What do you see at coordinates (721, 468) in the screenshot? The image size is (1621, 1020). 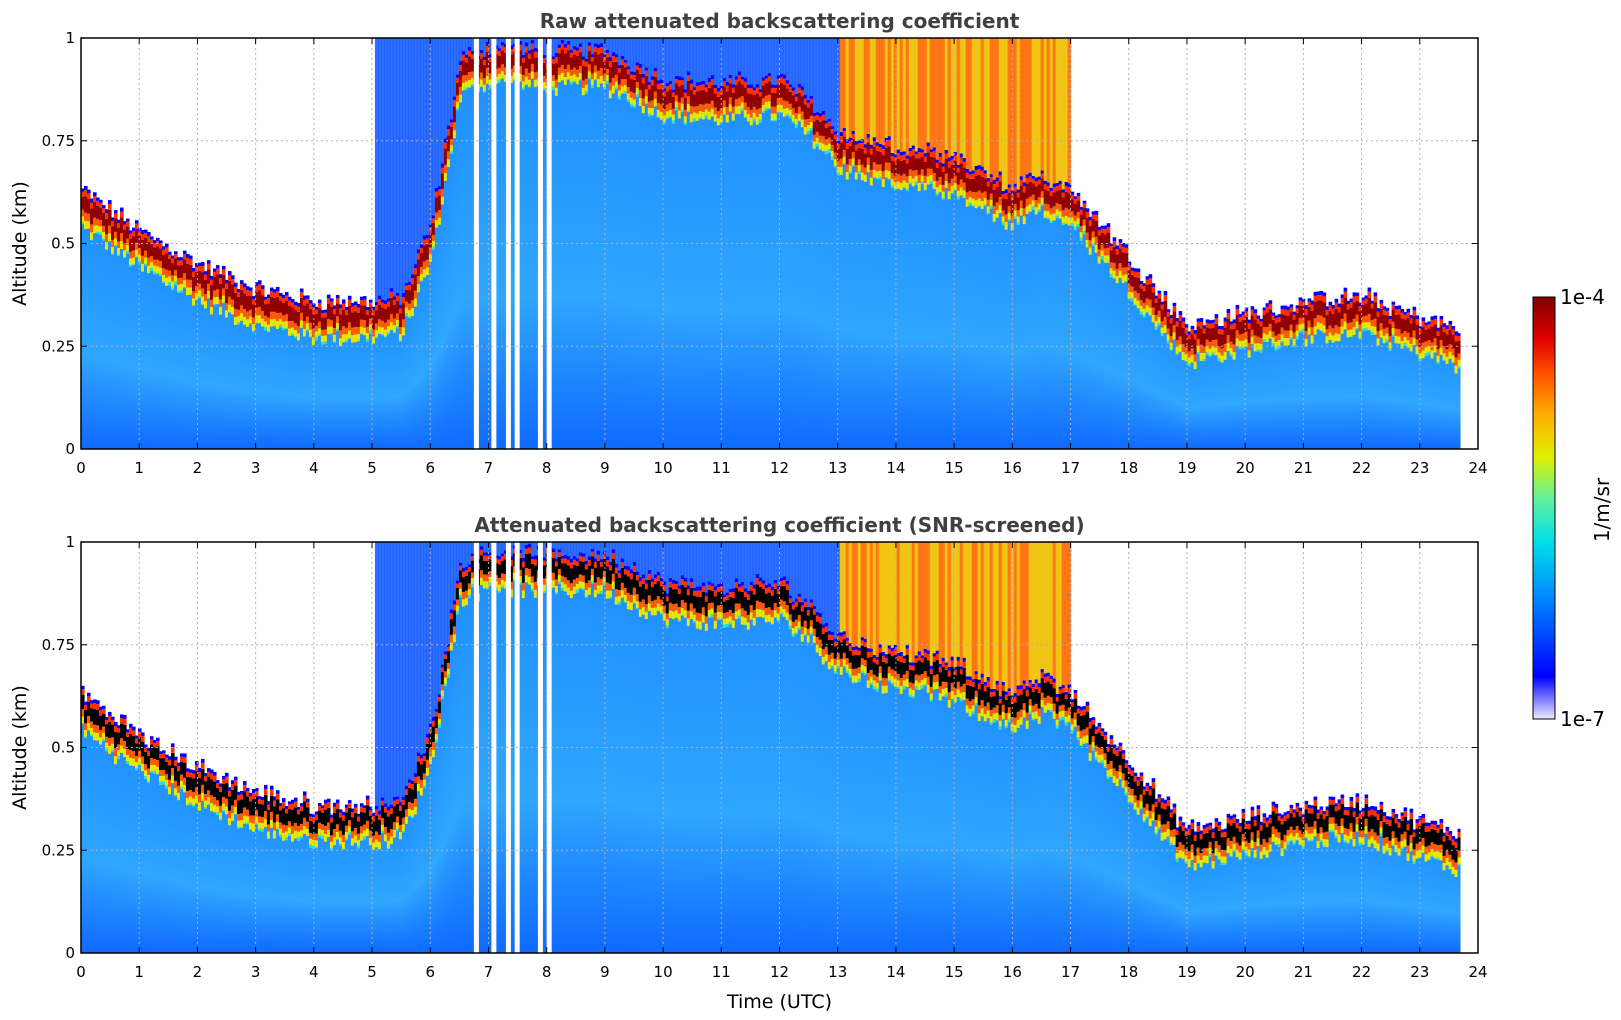 I see `x-tick-label: 11` at bounding box center [721, 468].